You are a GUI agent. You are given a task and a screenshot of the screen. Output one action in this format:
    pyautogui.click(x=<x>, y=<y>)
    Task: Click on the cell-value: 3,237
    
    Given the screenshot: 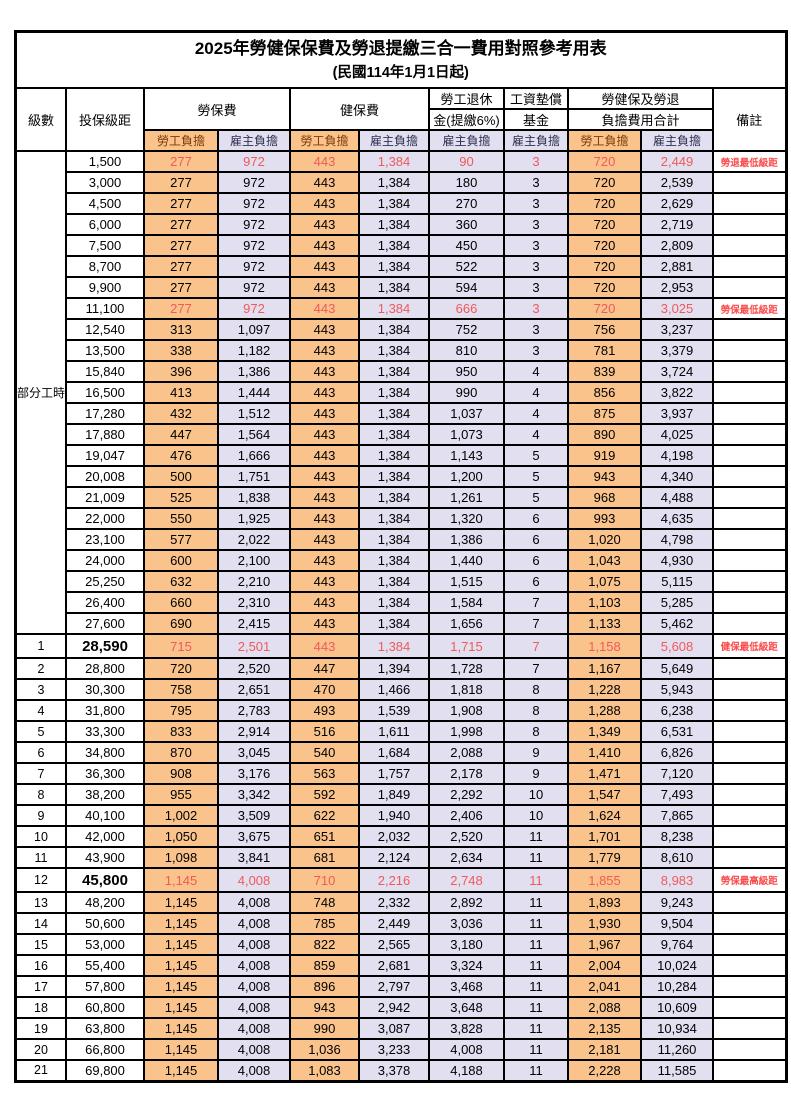 What is the action you would take?
    pyautogui.click(x=677, y=329)
    